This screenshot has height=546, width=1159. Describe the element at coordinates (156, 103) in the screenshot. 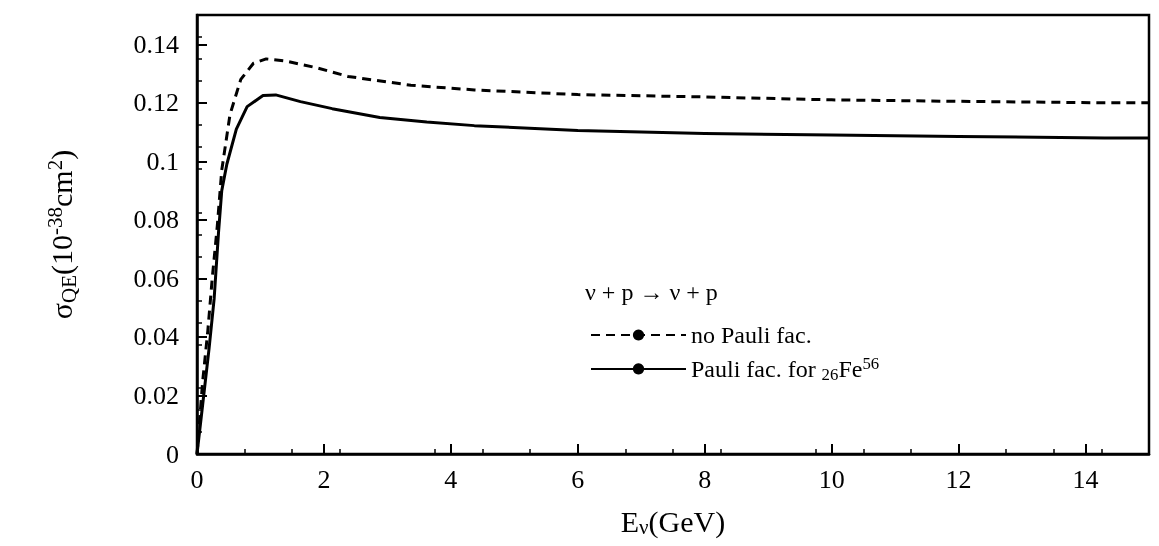

I see `y-tick-label: 0.12` at that location.